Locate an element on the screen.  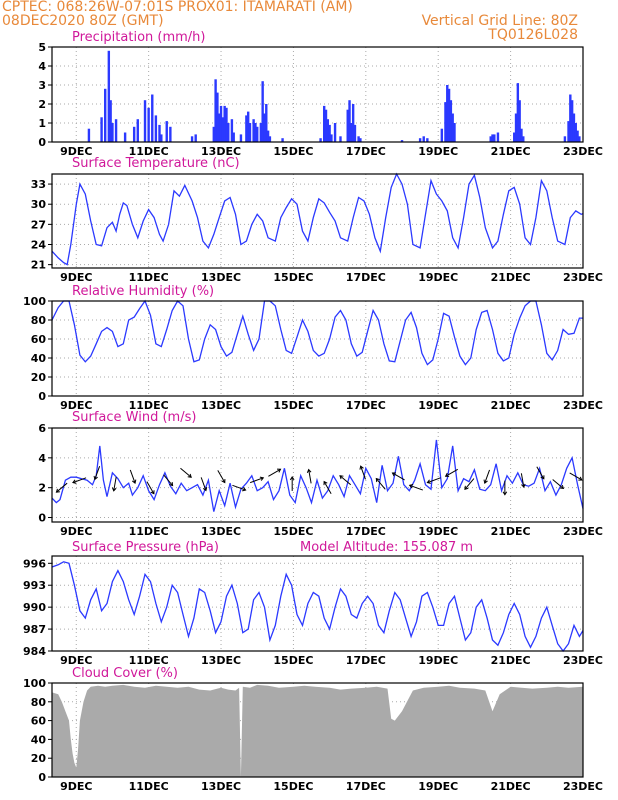
temp-line is located at coordinates (317, 219).